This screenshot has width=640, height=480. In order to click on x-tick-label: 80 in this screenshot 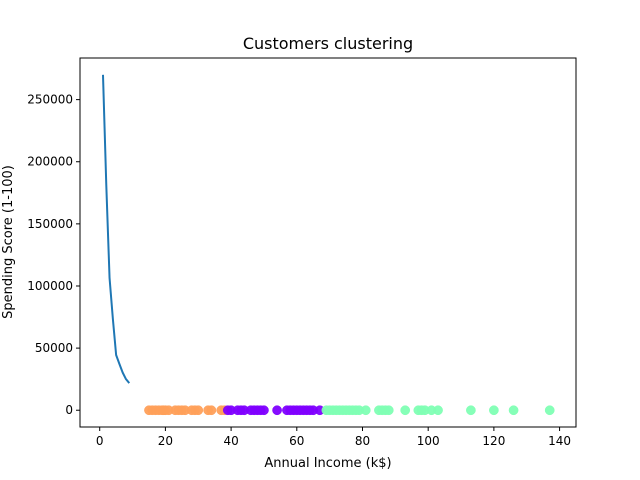, I will do `click(362, 441)`.